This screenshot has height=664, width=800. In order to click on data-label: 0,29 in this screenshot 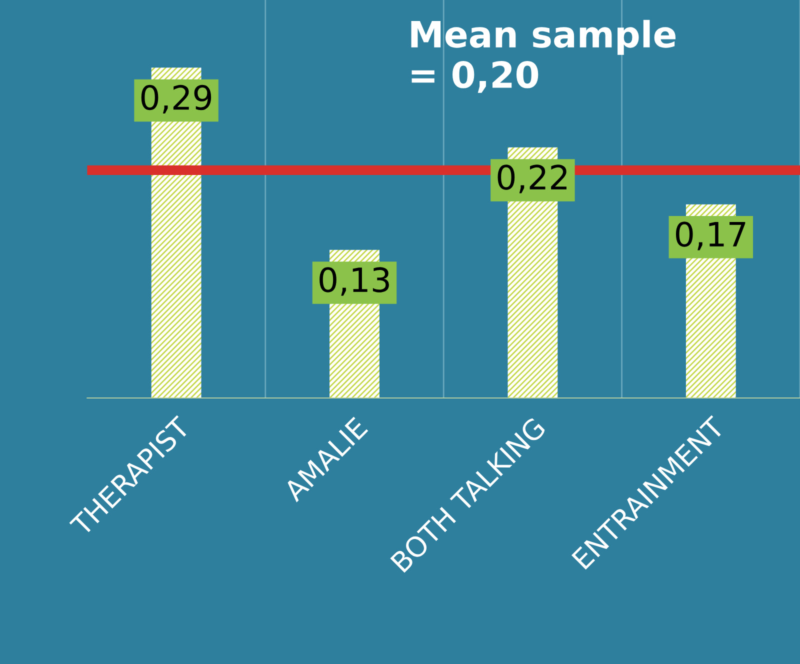, I will do `click(176, 99)`.